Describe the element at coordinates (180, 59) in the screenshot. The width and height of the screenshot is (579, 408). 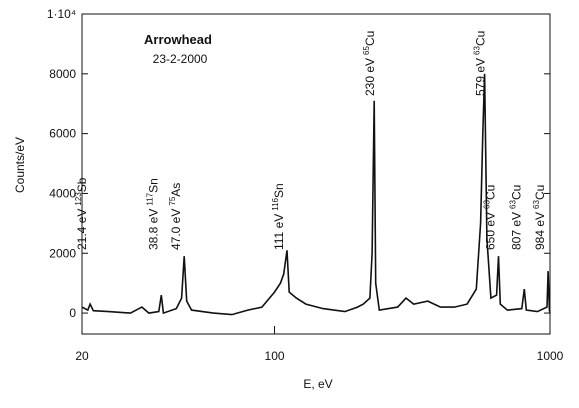
I see `chart-subtitle: 23-2-2000` at that location.